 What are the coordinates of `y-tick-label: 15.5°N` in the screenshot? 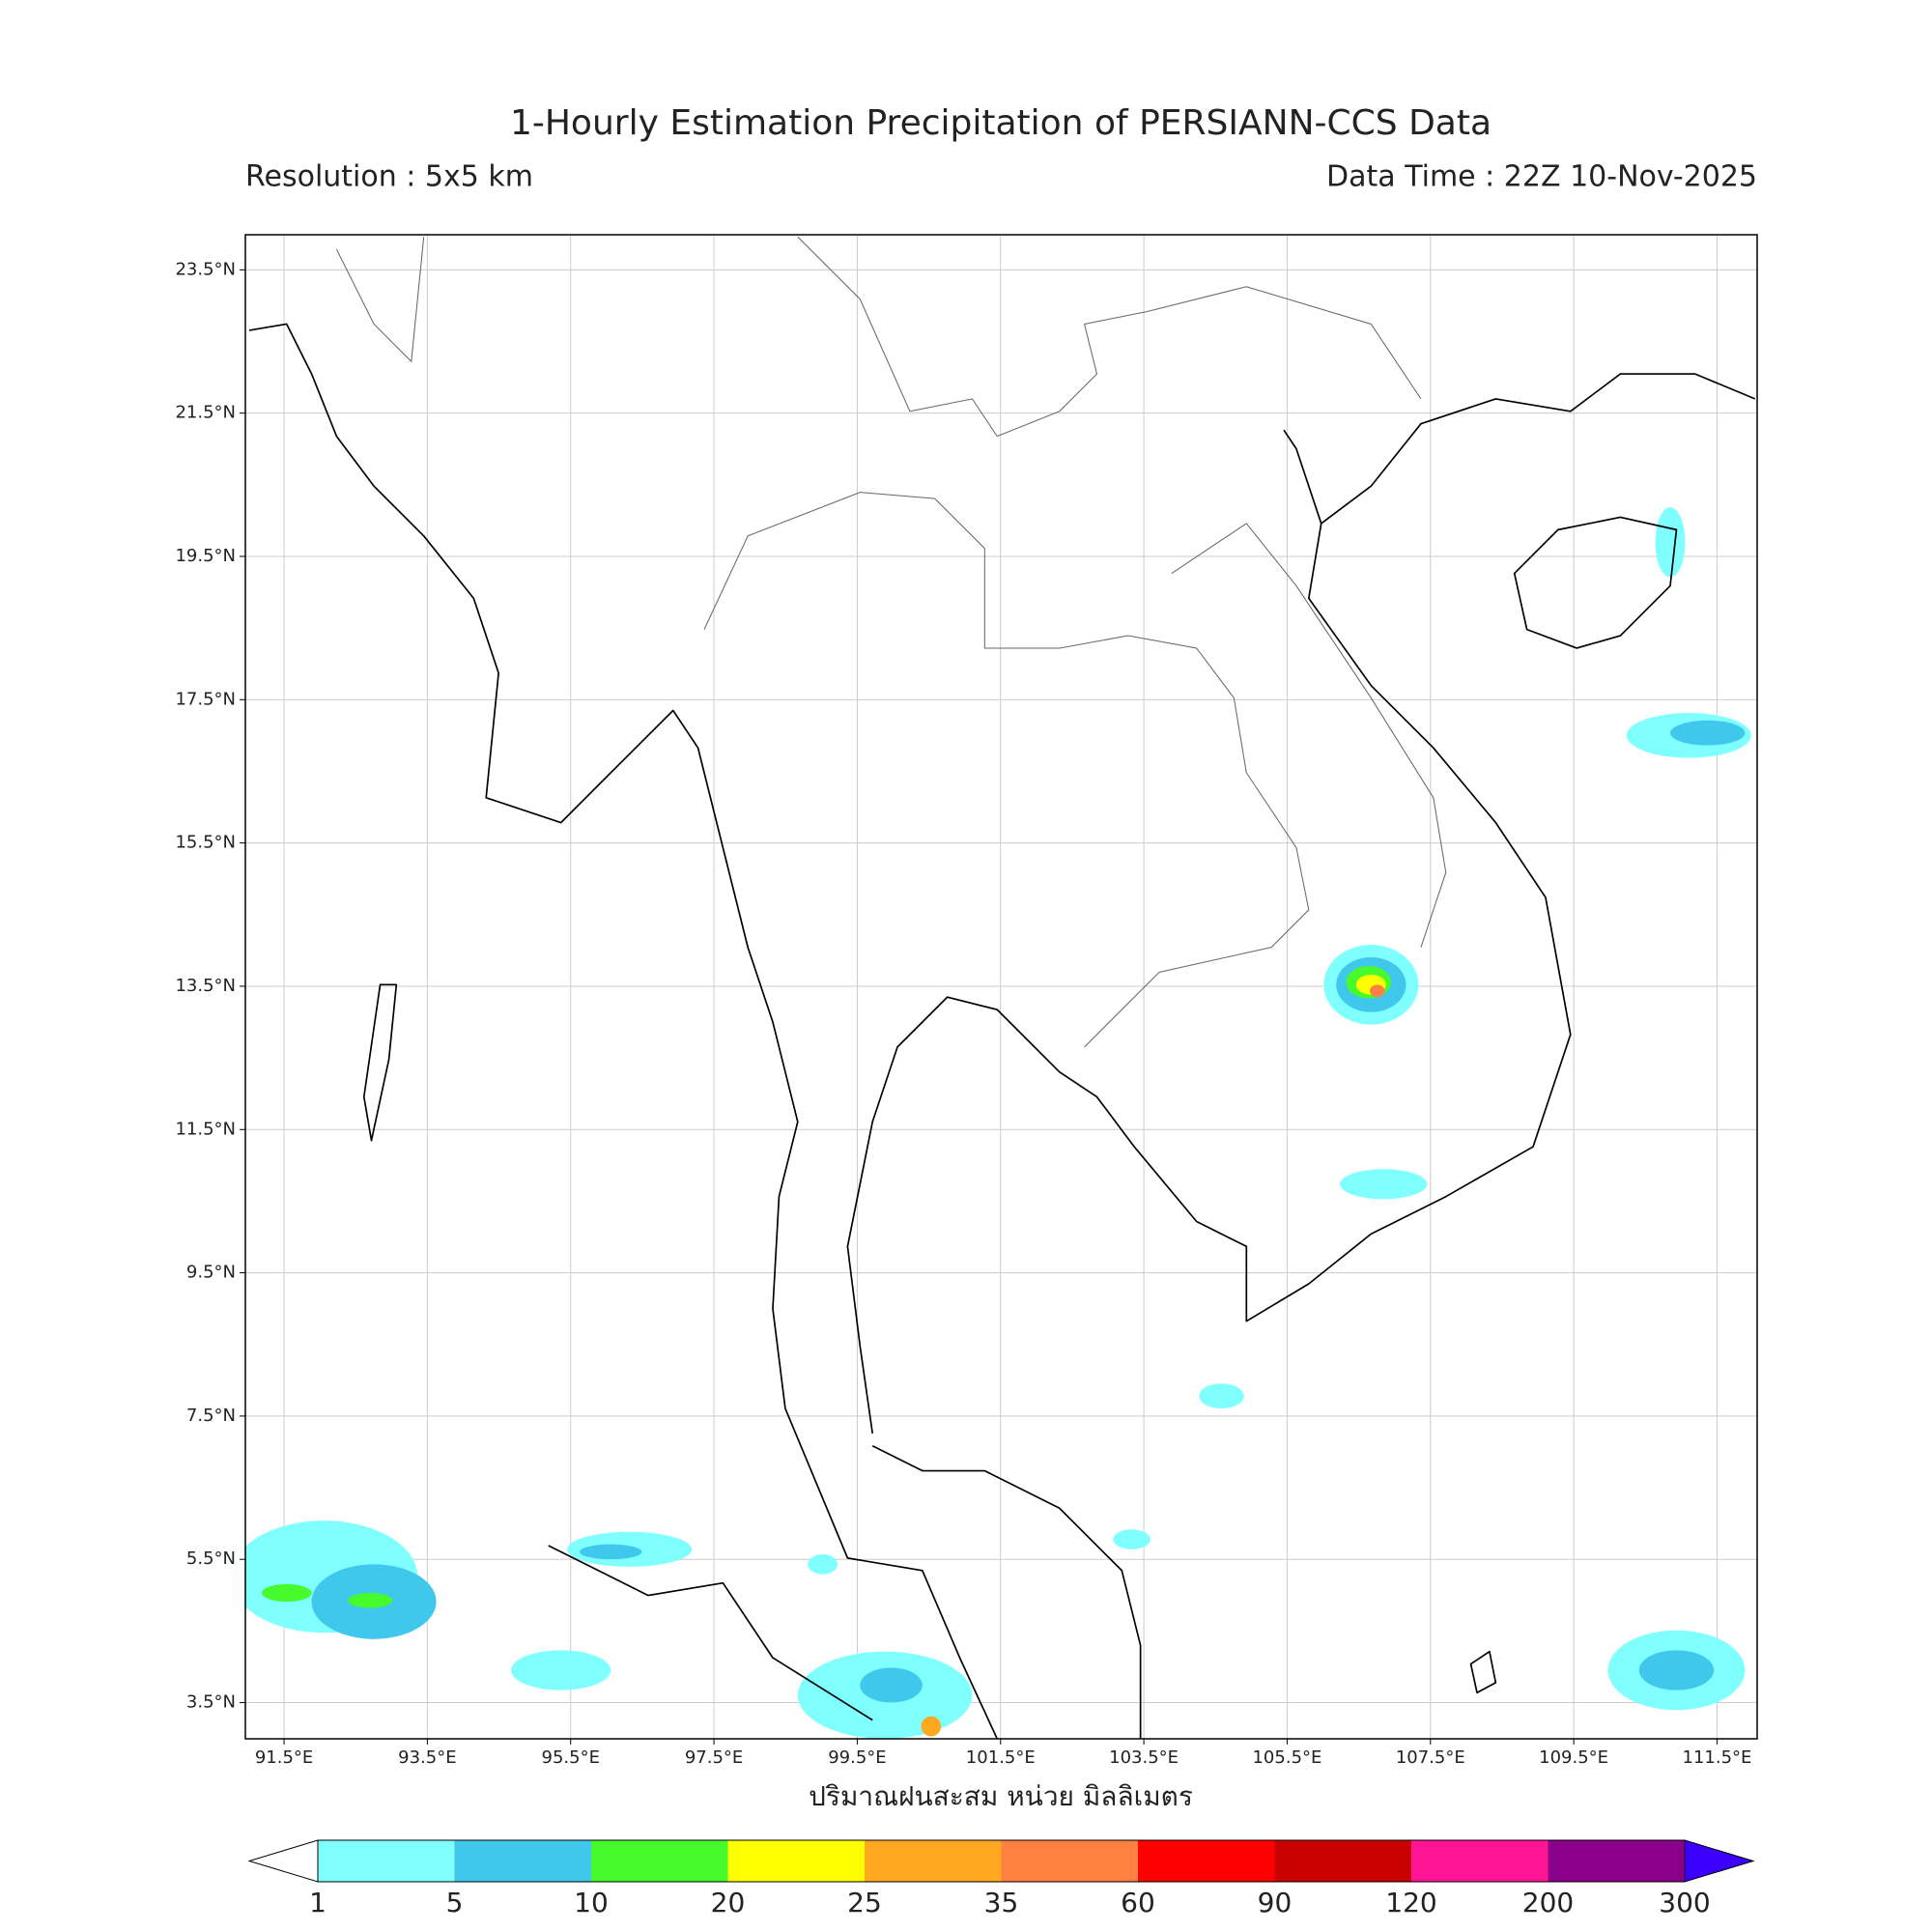 It's located at (205, 843).